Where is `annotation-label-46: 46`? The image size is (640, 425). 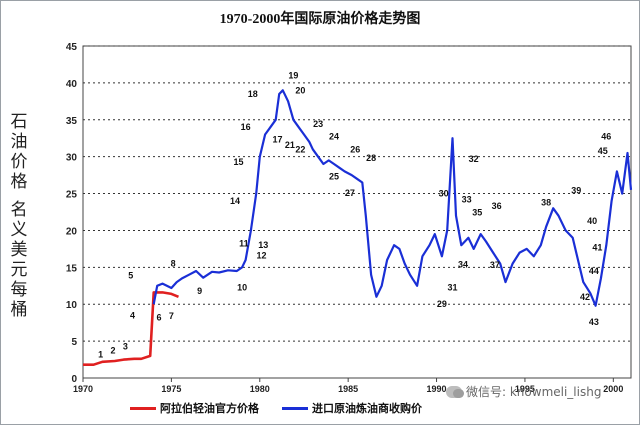 annotation-label-46: 46 is located at coordinates (606, 137).